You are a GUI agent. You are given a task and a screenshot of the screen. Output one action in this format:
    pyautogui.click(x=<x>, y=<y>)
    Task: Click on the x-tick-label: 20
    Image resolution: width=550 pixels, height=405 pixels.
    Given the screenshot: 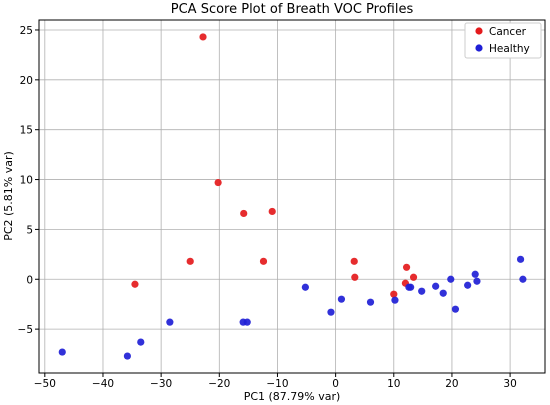 What is the action you would take?
    pyautogui.click(x=451, y=384)
    